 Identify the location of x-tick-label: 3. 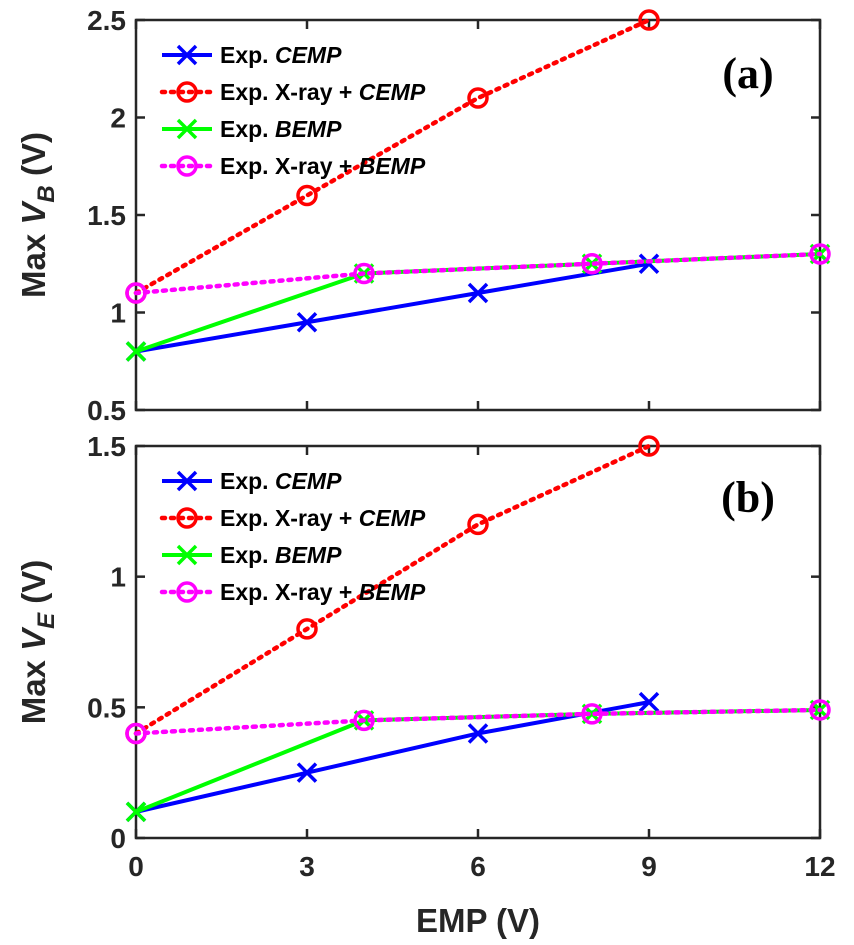
(307, 866).